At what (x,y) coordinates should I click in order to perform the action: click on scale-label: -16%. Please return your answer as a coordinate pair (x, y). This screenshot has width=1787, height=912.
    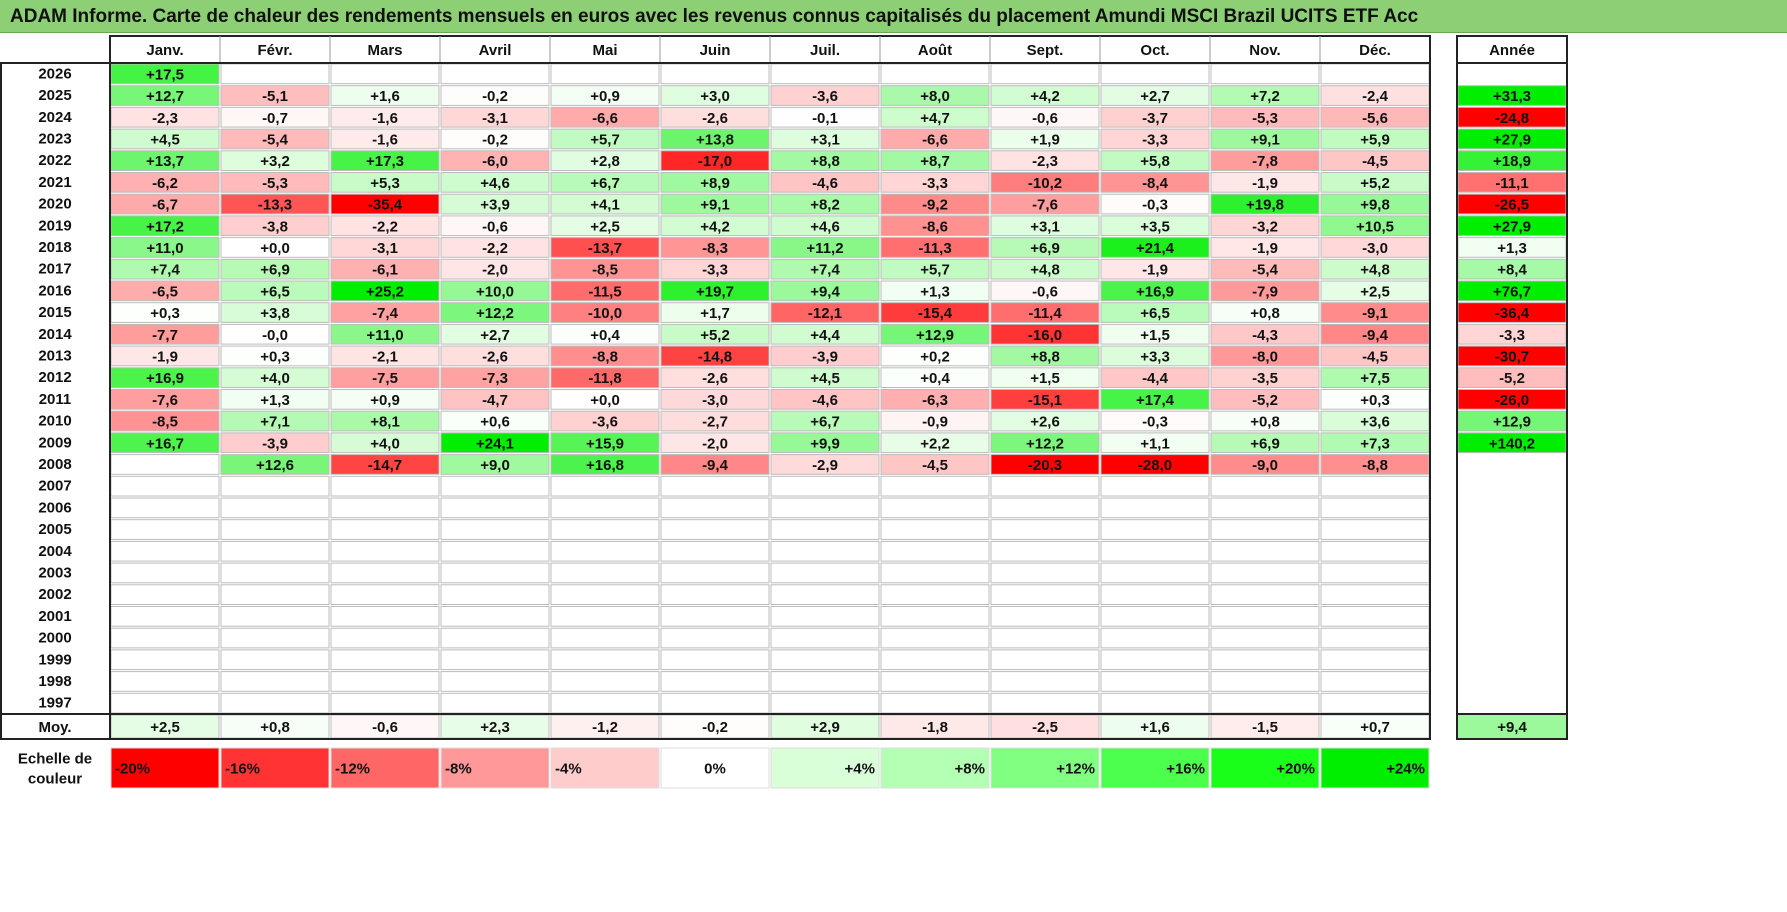
    Looking at the image, I should click on (242, 769).